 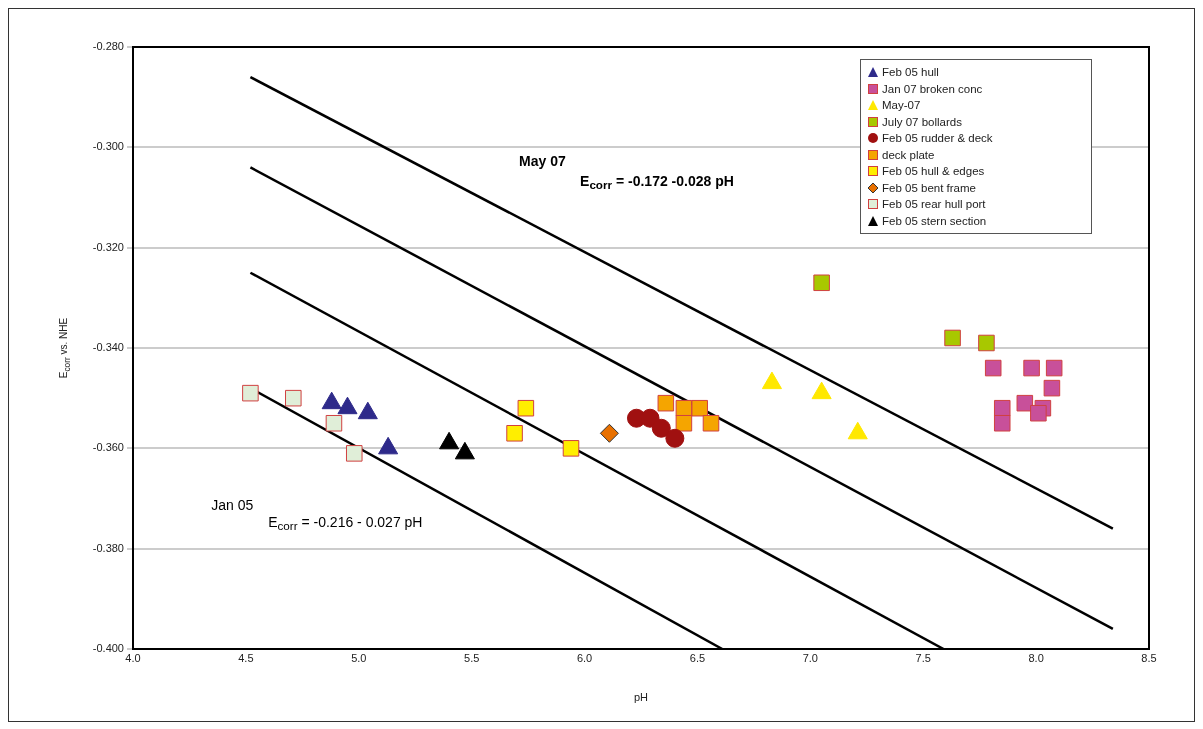 I want to click on x-tick-label: 4.5, so click(x=246, y=657).